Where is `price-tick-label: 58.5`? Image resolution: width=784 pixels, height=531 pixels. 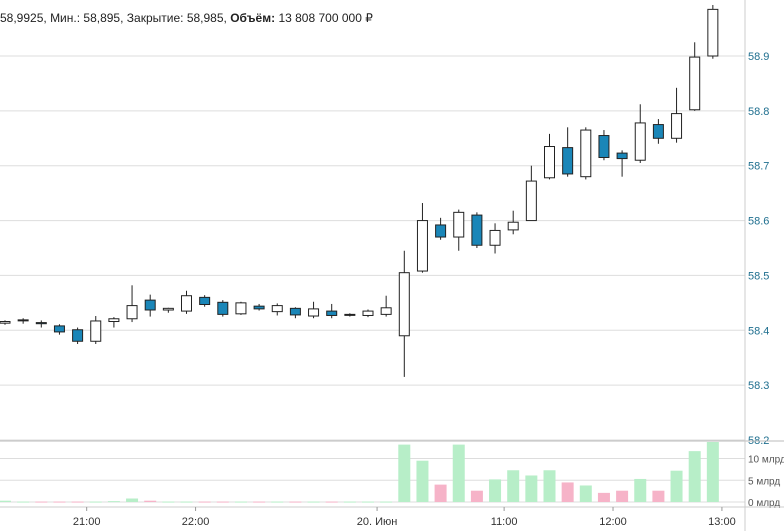
price-tick-label: 58.5 is located at coordinates (758, 276).